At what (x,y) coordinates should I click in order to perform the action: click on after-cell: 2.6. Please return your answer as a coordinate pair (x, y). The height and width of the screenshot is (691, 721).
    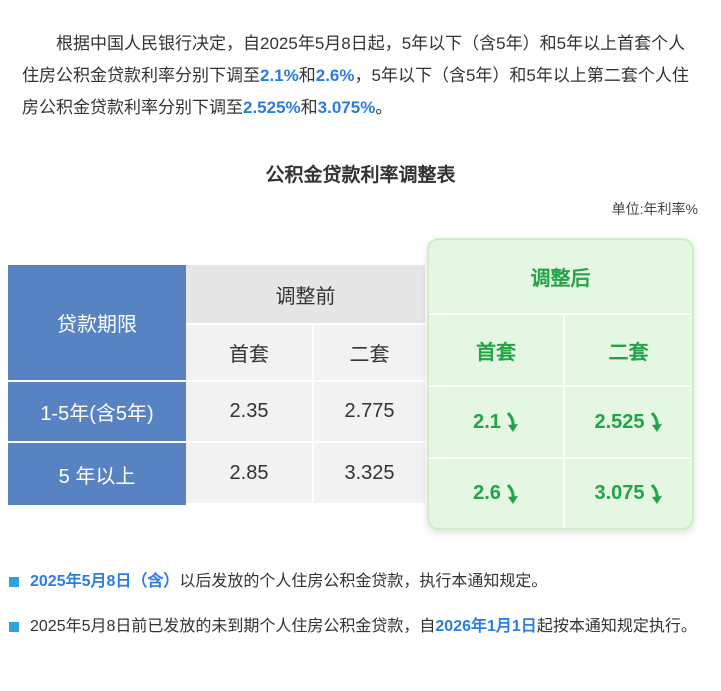
    Looking at the image, I should click on (496, 493).